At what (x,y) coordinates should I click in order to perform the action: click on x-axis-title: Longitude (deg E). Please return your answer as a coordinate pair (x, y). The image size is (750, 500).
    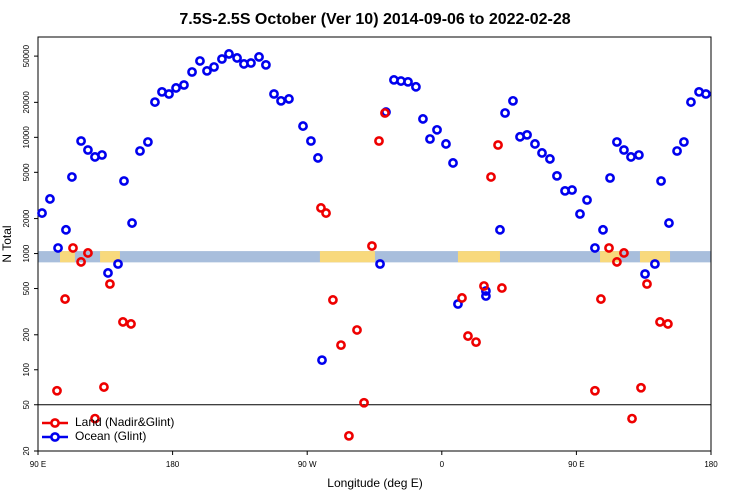
    Looking at the image, I should click on (374, 483).